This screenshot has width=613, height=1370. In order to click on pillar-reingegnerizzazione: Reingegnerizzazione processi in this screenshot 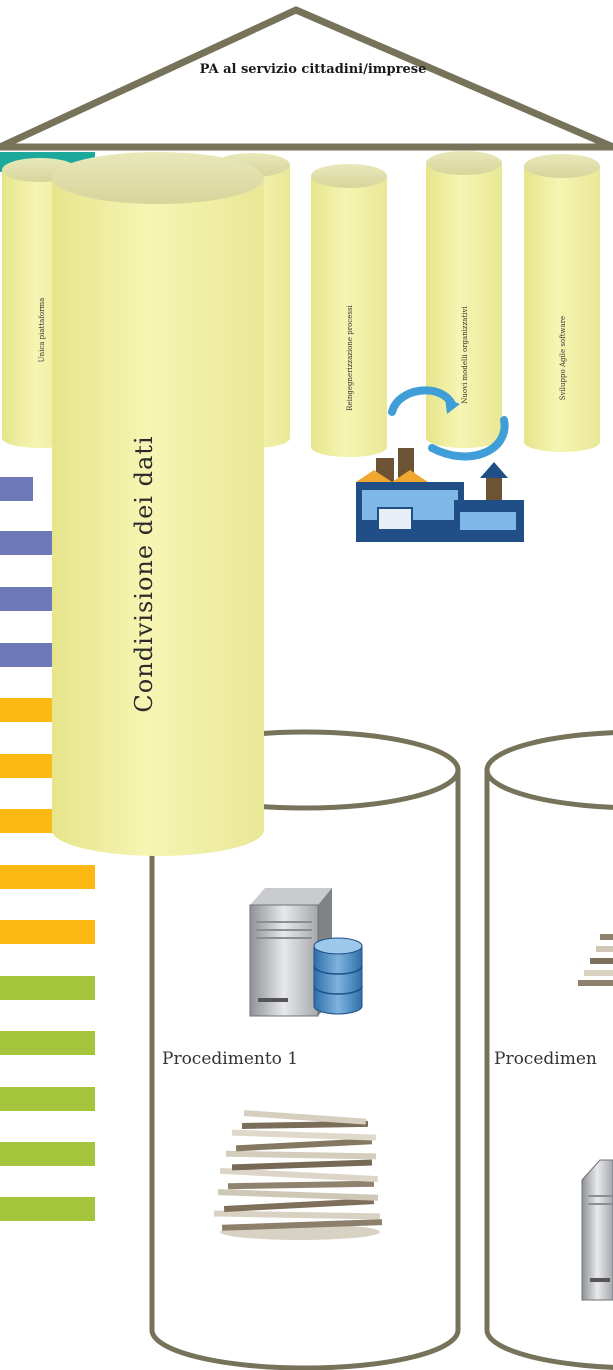, I will do `click(349, 310)`.